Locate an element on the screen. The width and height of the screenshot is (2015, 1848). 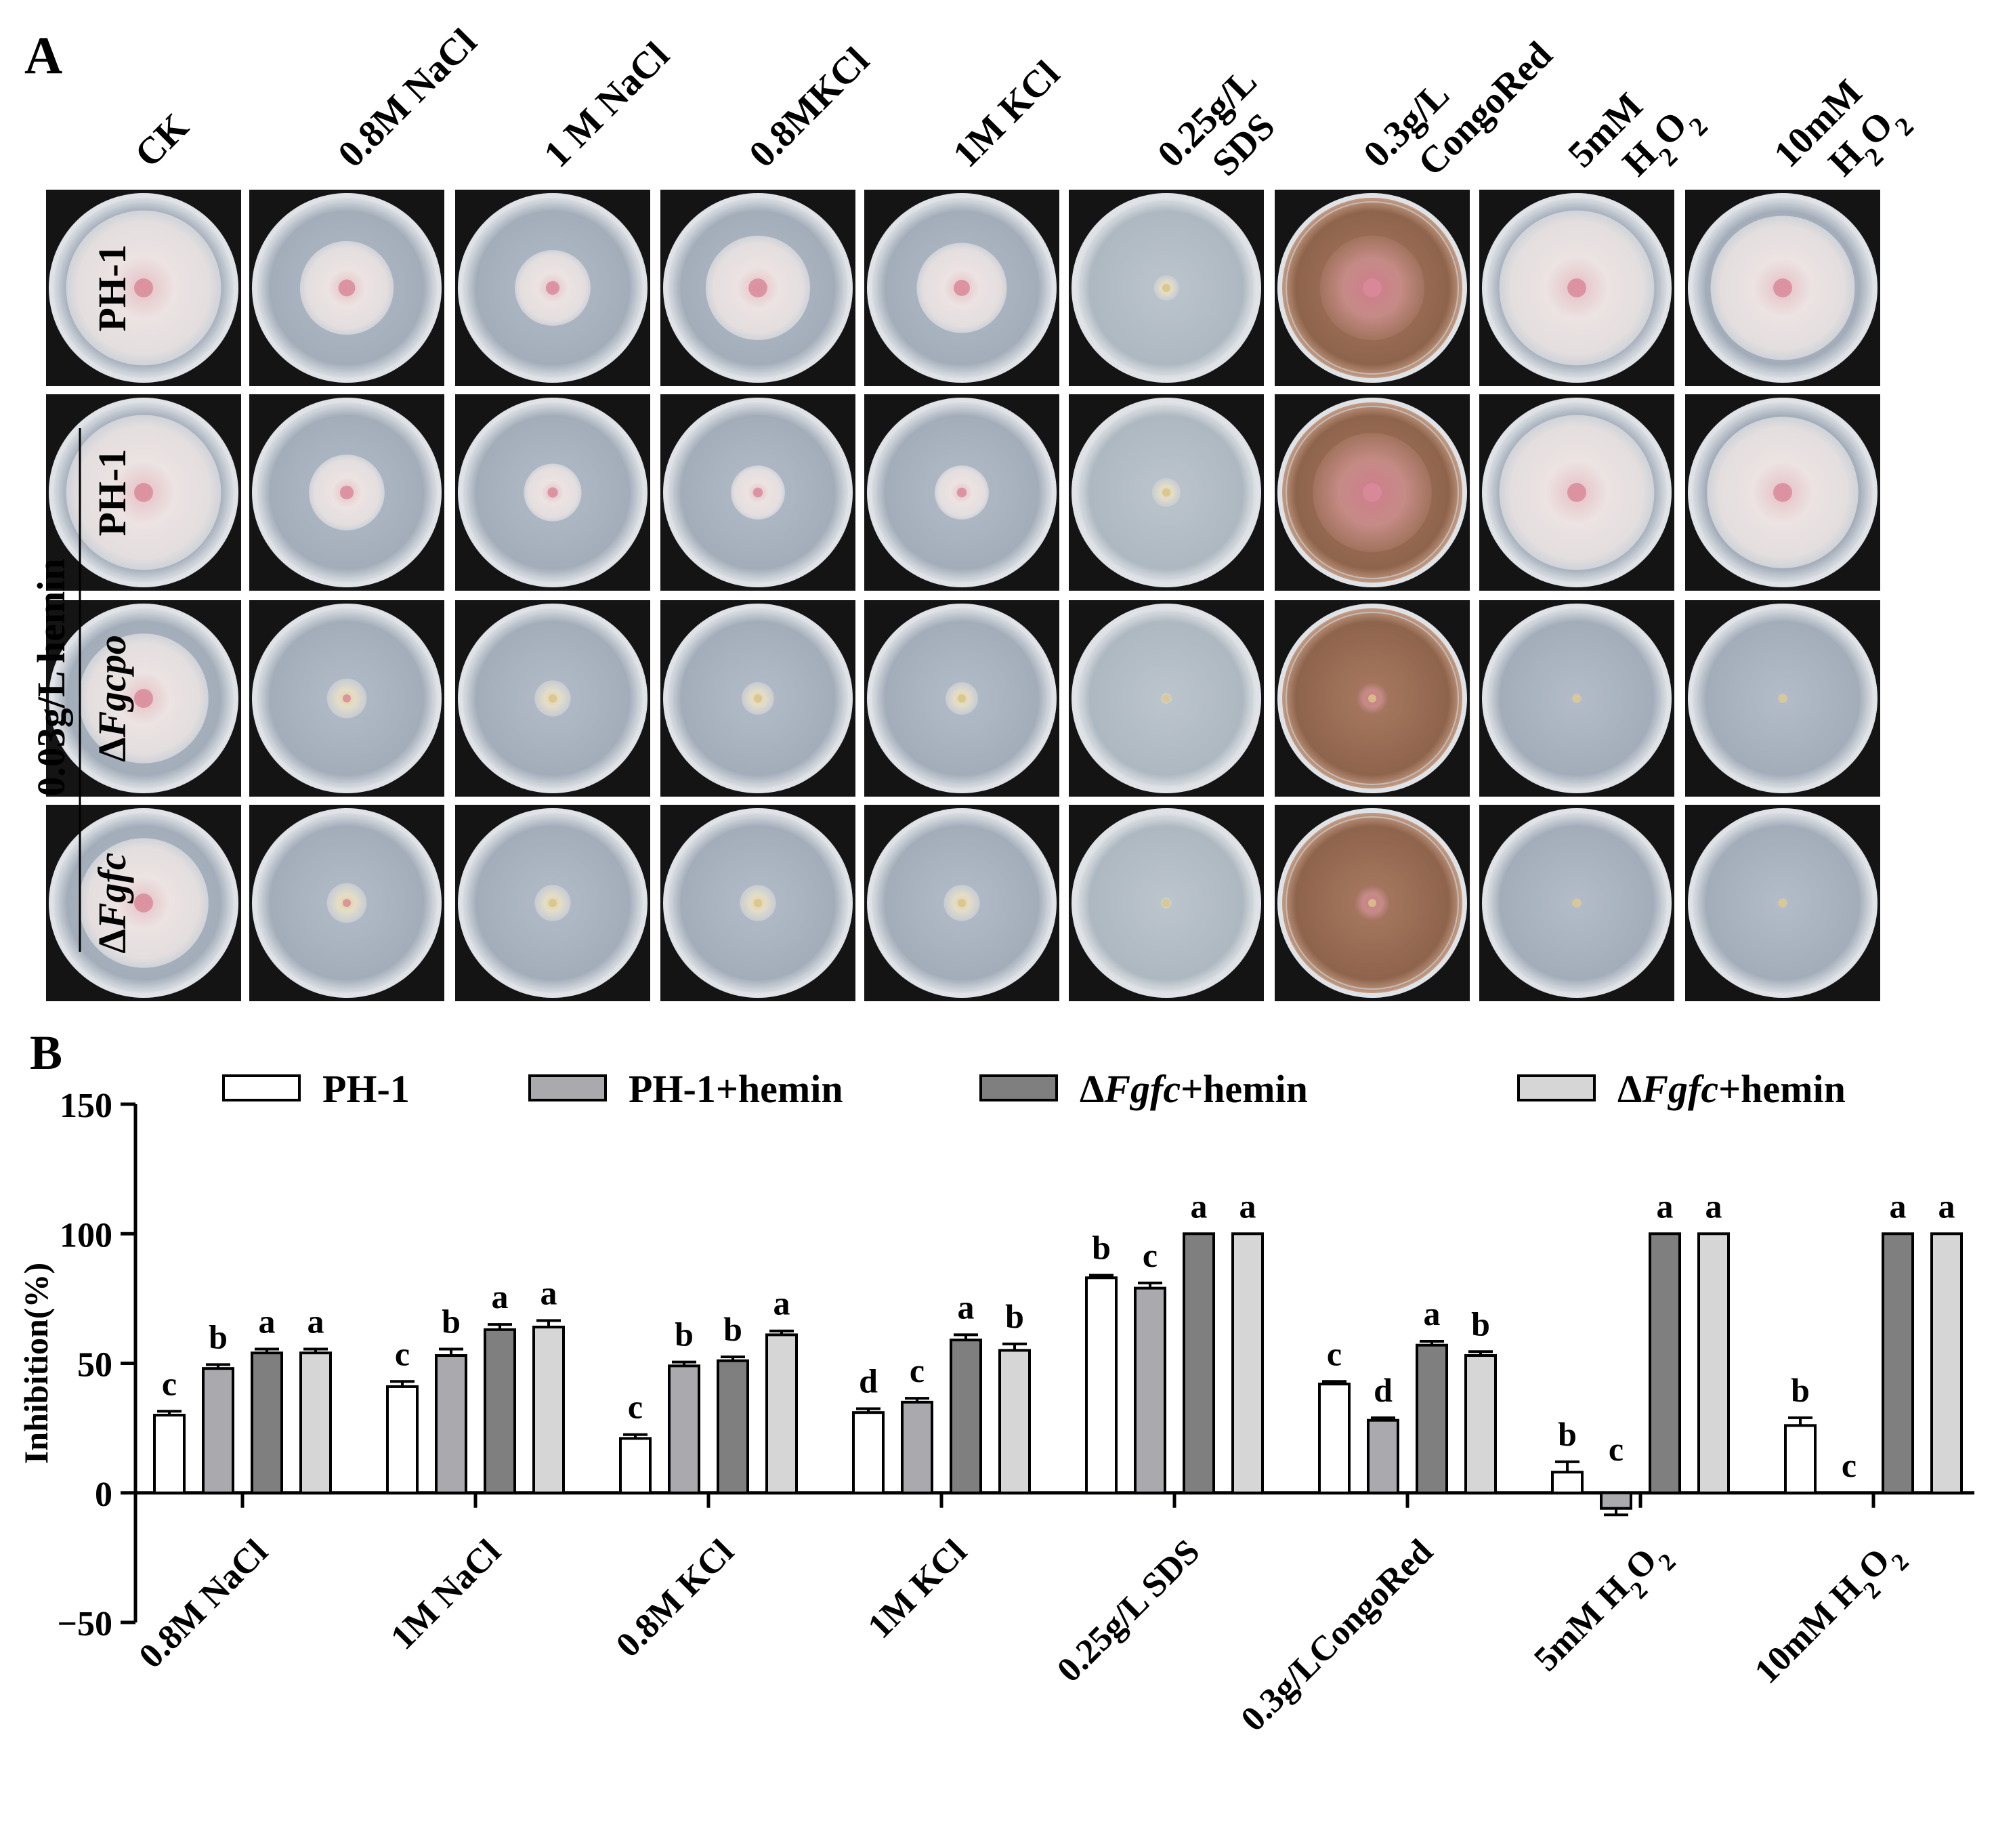
column-header: 0.25g/LSDS is located at coordinates (1223, 133).